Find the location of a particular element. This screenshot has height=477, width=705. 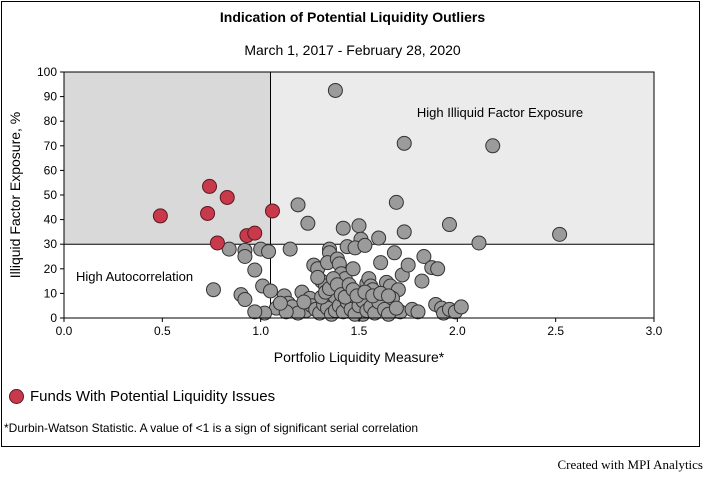

y-tick-label: 80 is located at coordinates (51, 121).